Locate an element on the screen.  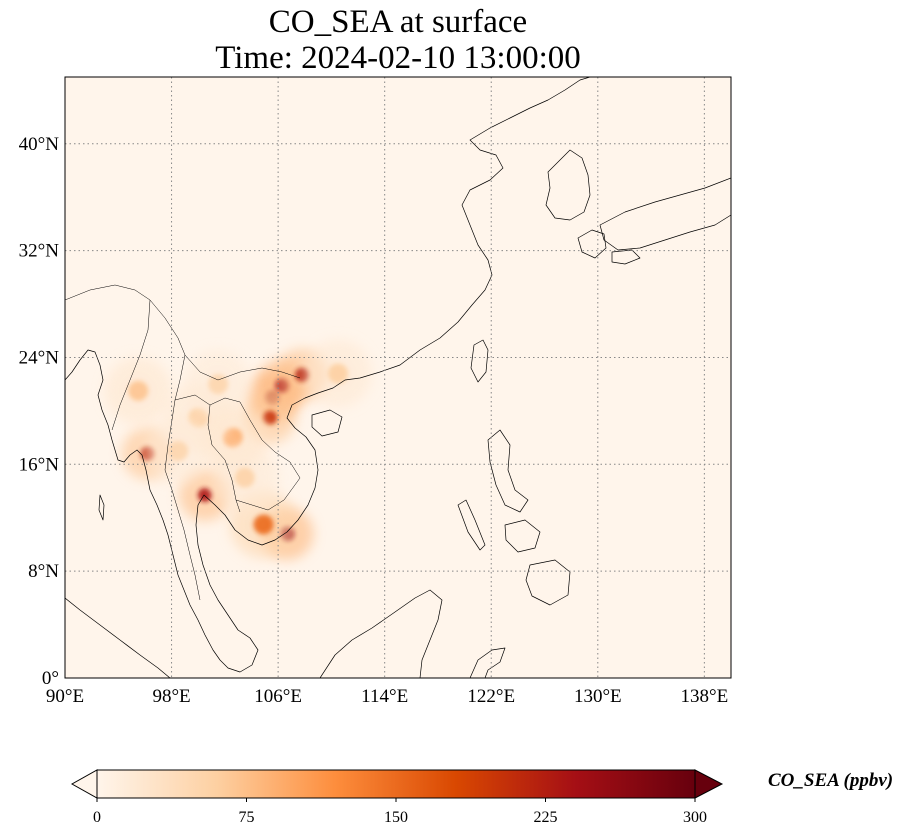
y-tick-label: 32°N is located at coordinates (39, 251).